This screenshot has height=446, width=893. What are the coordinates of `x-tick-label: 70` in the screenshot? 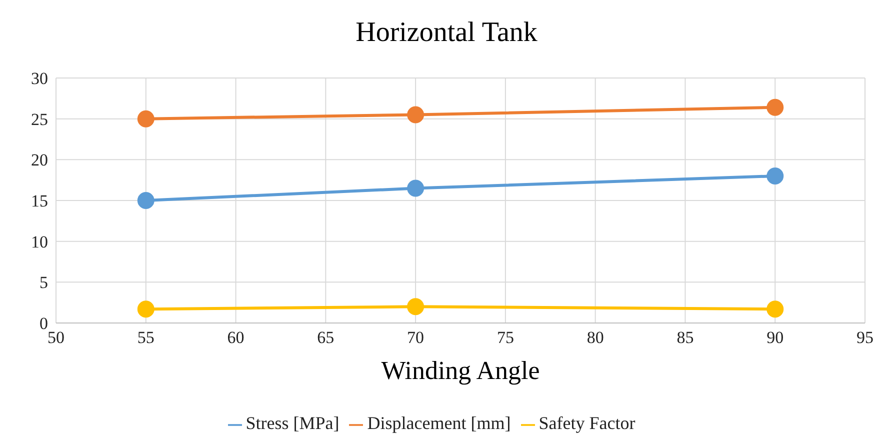 It's located at (415, 338).